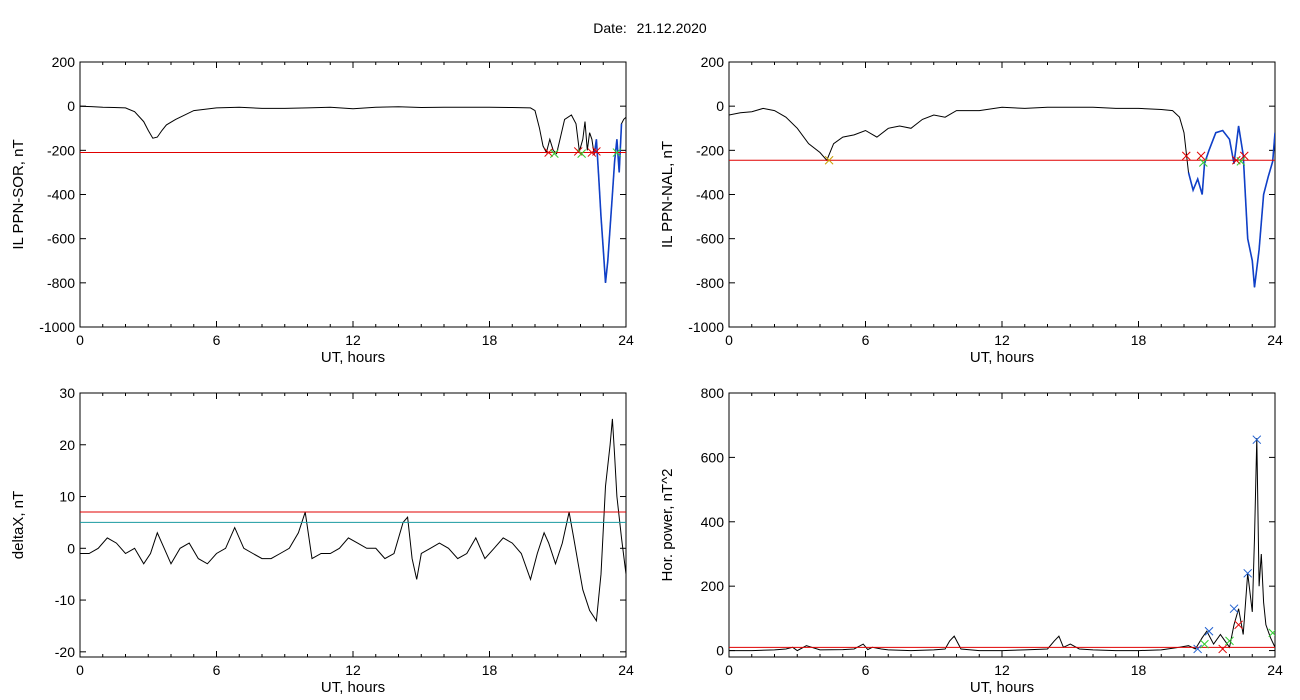  What do you see at coordinates (67, 445) in the screenshot?
I see `y-tick-label: 20` at bounding box center [67, 445].